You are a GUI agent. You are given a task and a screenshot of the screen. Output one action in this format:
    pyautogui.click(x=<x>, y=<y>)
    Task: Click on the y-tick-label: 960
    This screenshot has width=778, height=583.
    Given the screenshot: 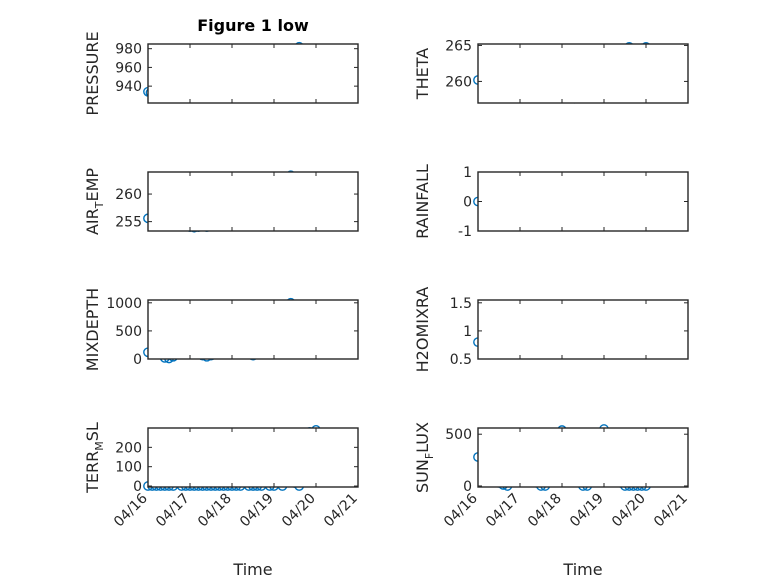 What is the action you would take?
    pyautogui.click(x=128, y=68)
    